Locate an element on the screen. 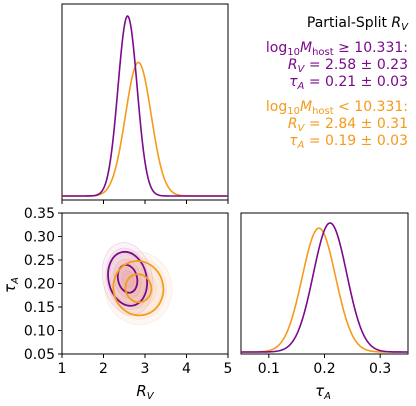 The height and width of the screenshot is (406, 416). tau-x-tick-label: 0.3 is located at coordinates (380, 369).